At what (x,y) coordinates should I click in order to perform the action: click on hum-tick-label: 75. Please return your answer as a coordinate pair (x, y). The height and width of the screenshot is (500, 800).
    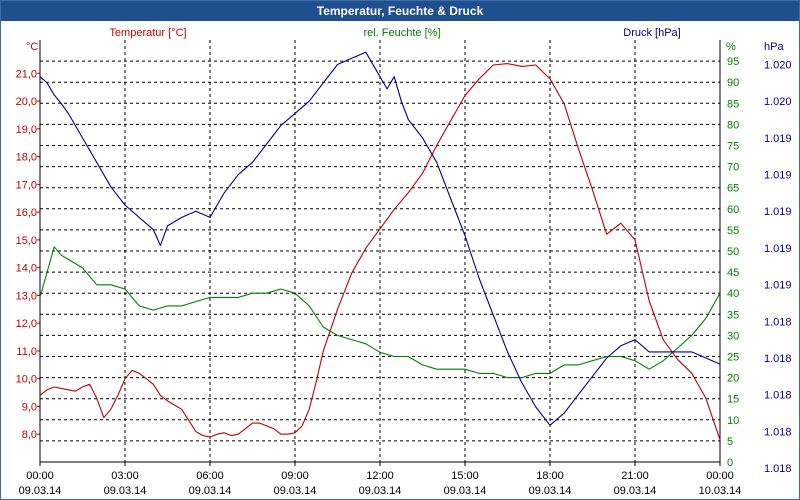
    Looking at the image, I should click on (733, 147).